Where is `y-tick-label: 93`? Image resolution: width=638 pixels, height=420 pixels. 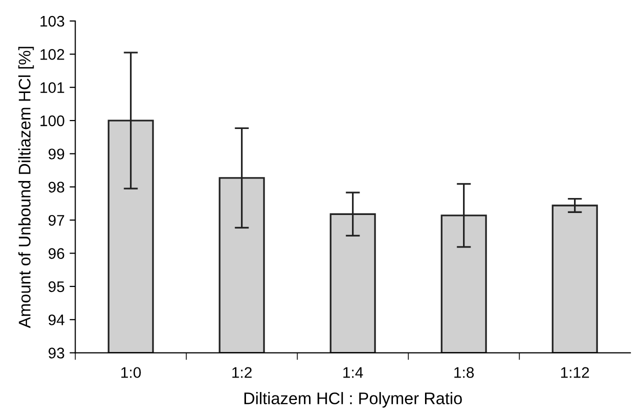
y-tick-label: 93 is located at coordinates (56, 353).